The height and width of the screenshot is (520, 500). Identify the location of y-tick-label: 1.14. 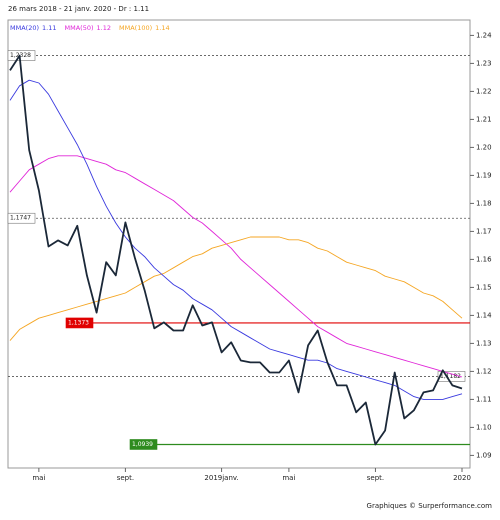
(484, 315).